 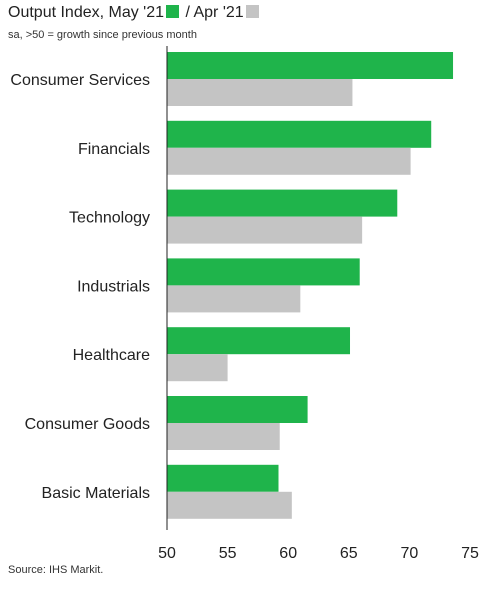 I want to click on chart-subtitle: sa, >50 = growth since previous month, so click(x=102, y=35).